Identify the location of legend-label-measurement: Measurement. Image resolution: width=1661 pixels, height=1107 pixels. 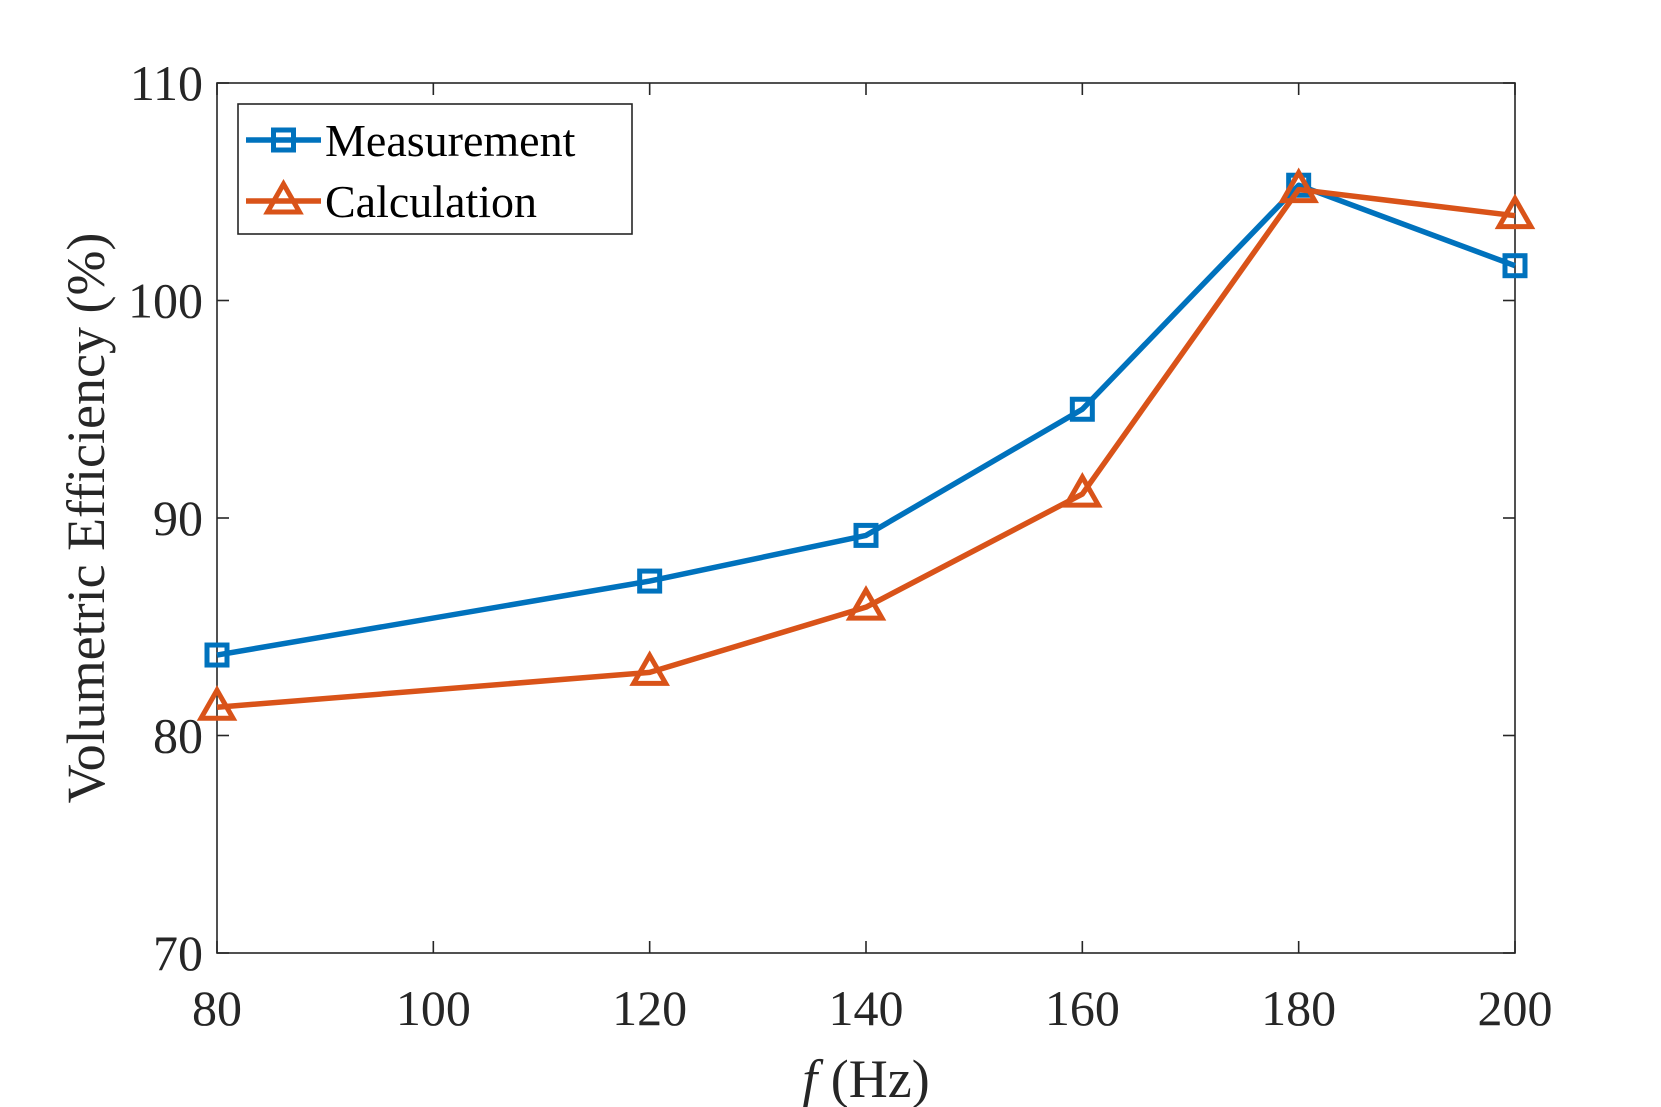
(450, 140).